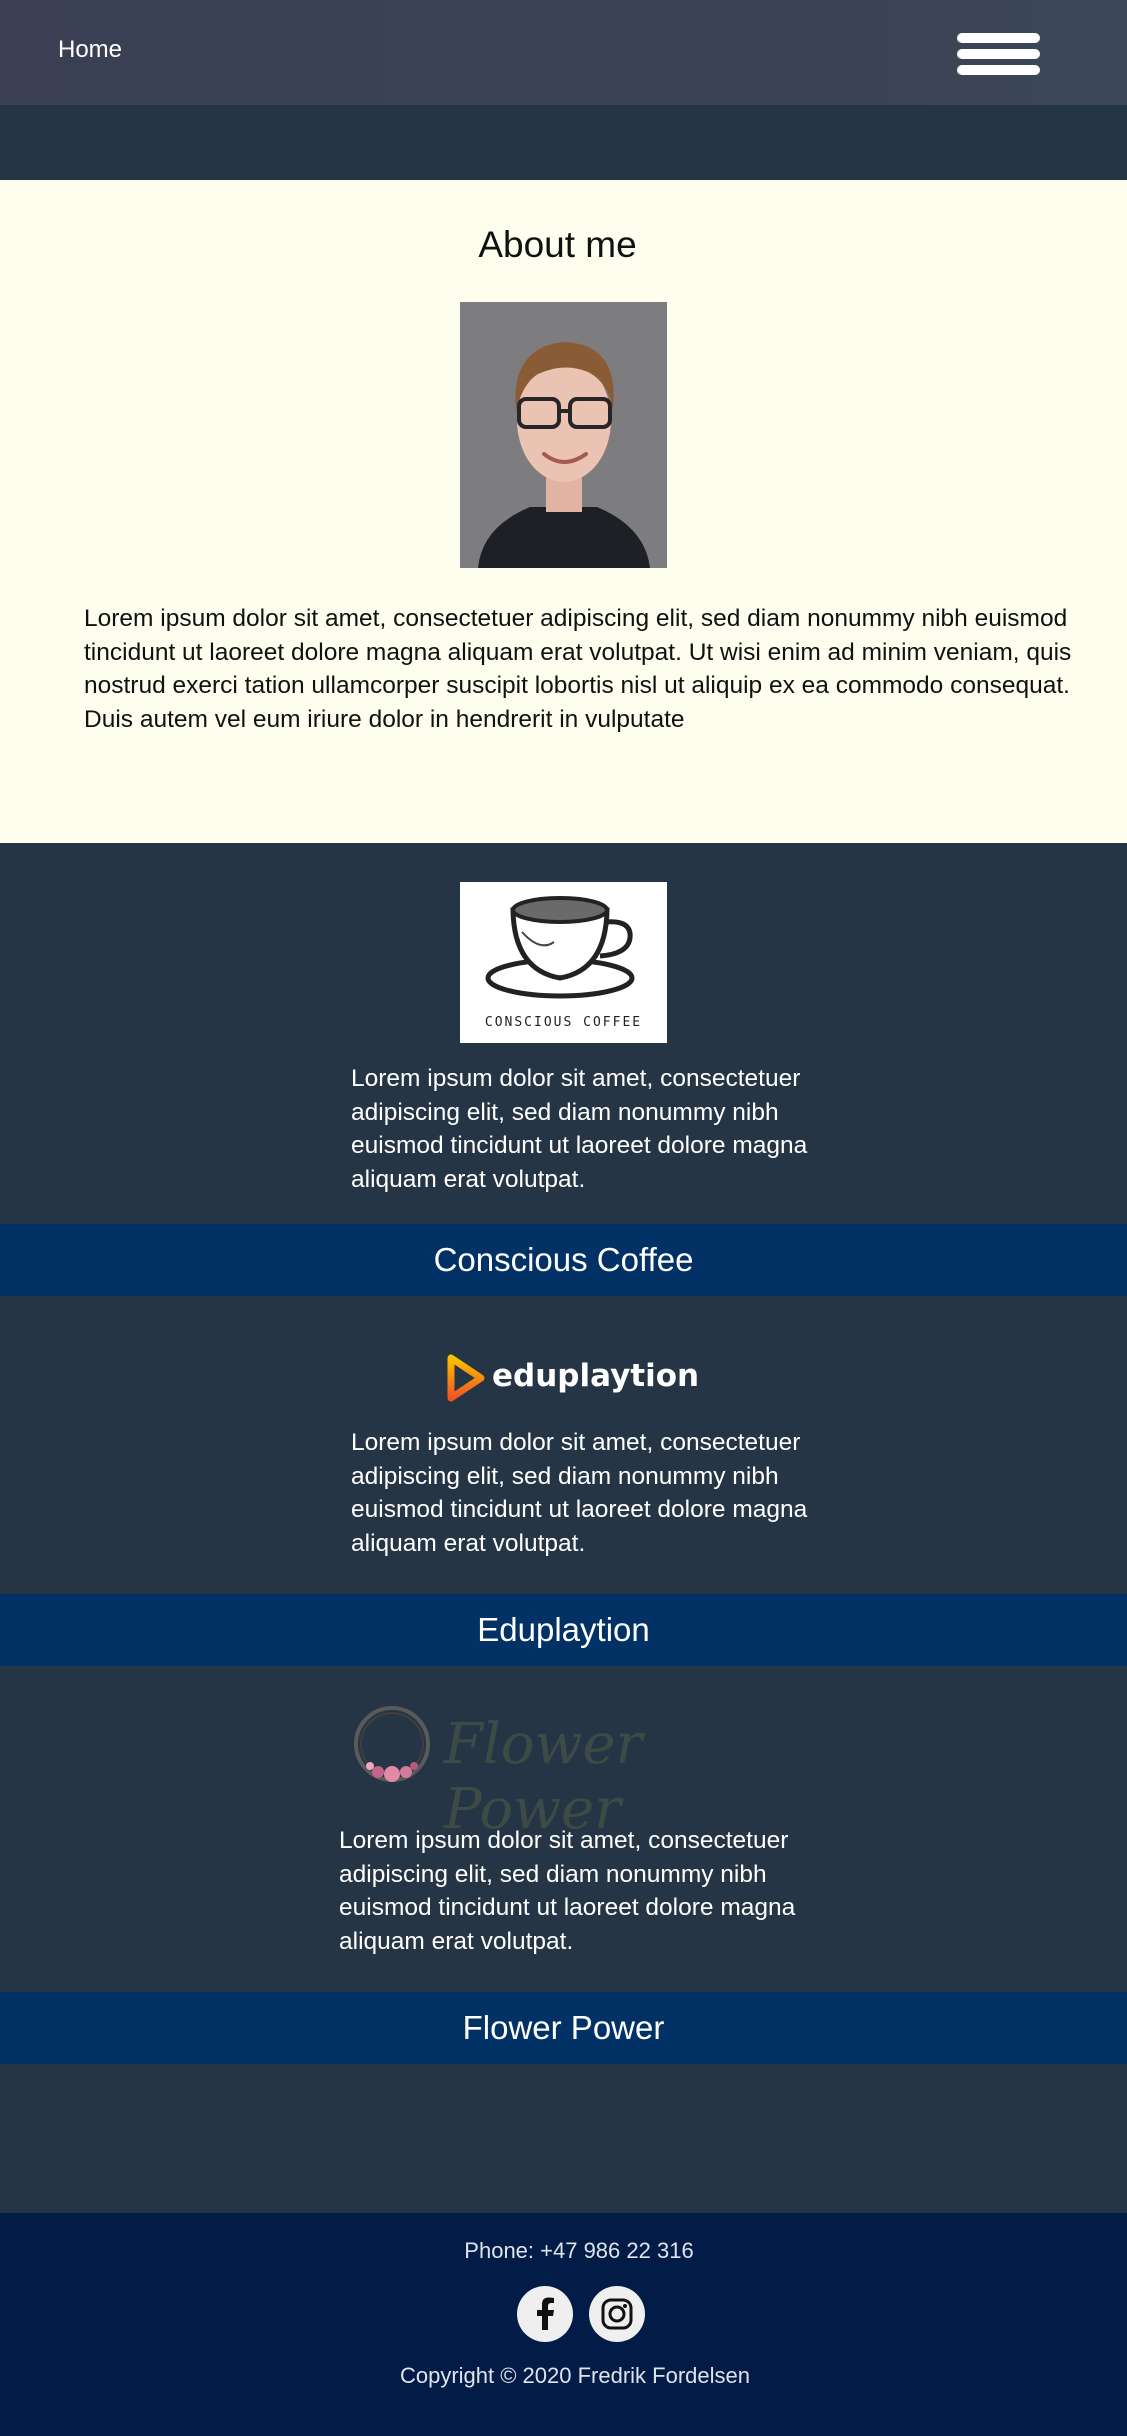 Image resolution: width=1127 pixels, height=2436 pixels. Describe the element at coordinates (563, 52) in the screenshot. I see `top-navbar: Home` at that location.